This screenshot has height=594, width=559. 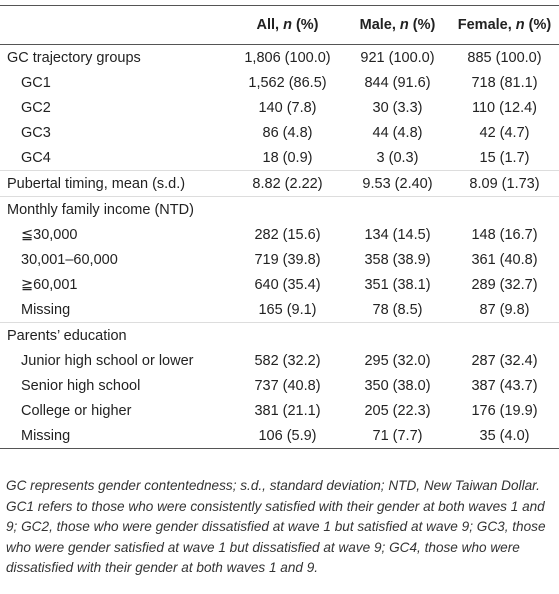 I want to click on cell: 350 (38.0), so click(x=397, y=385).